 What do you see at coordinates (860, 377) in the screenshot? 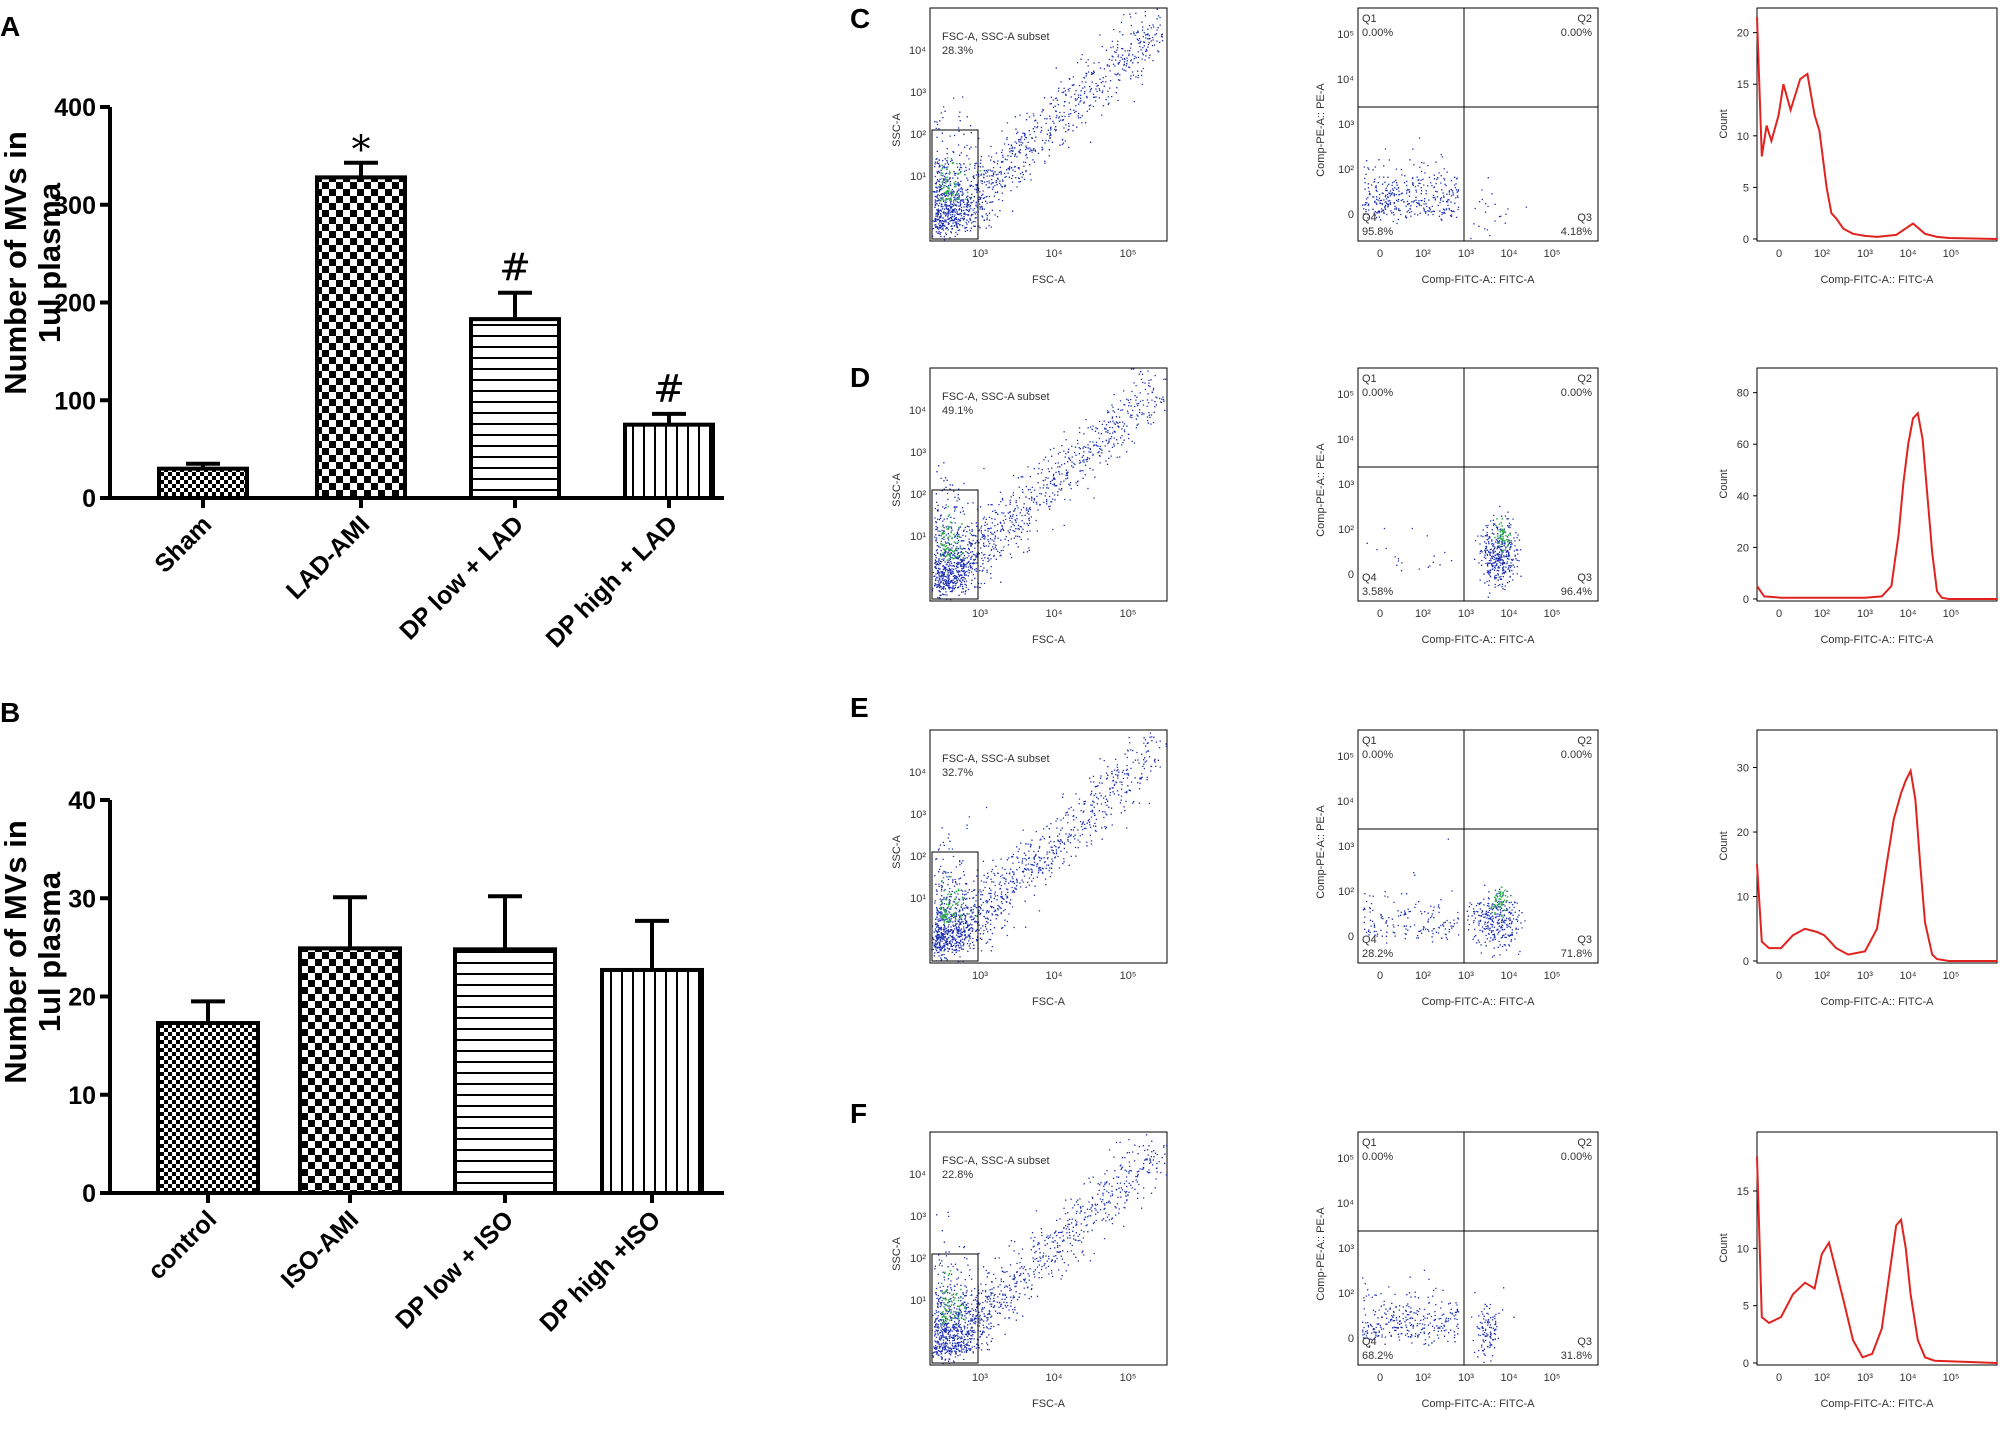
I see `panel-label-d: D` at bounding box center [860, 377].